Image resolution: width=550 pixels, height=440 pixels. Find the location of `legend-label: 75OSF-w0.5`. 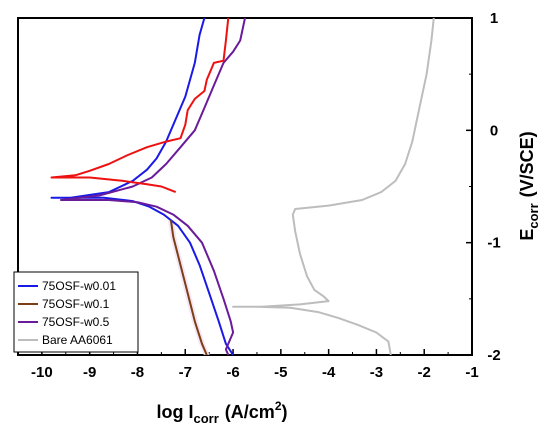

legend-label: 75OSF-w0.5 is located at coordinates (76, 322).